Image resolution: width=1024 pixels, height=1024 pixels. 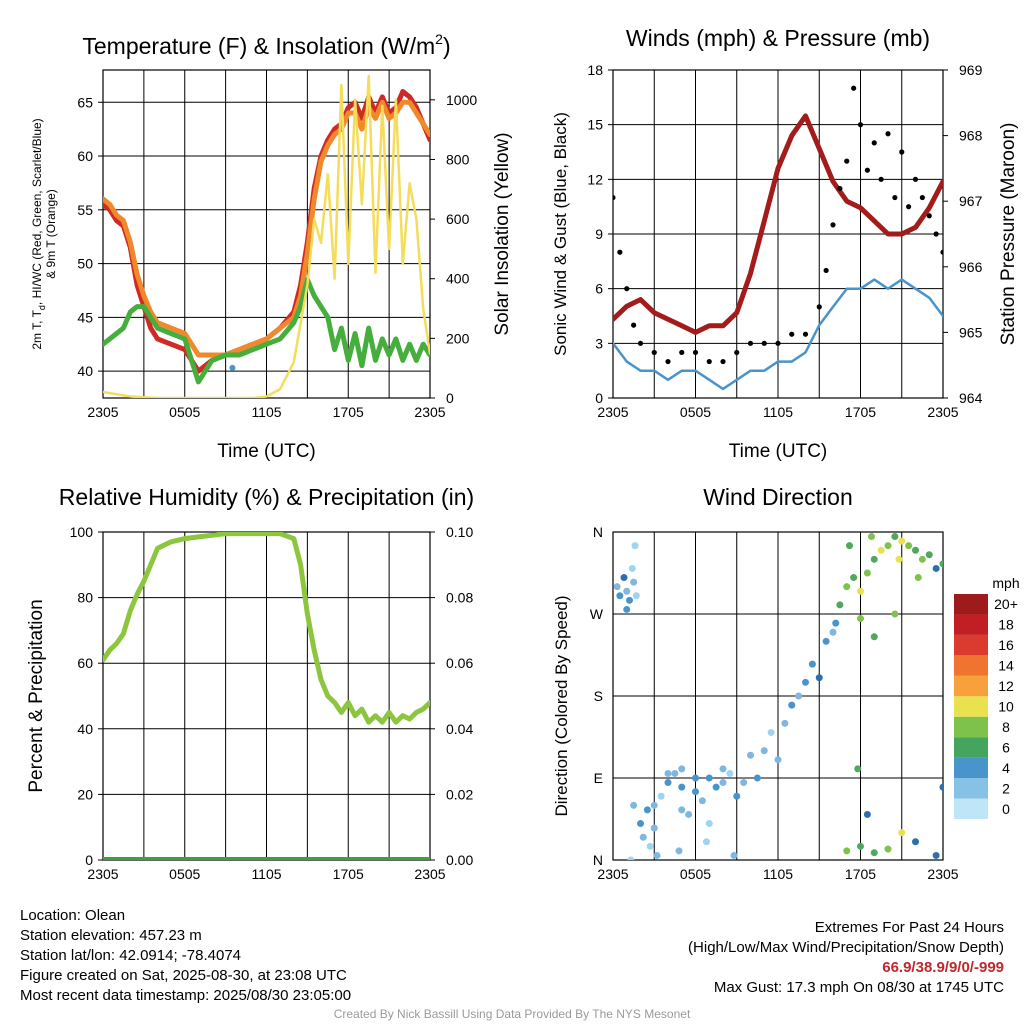 What do you see at coordinates (266, 228) in the screenshot?
I see `series-line-9m-t` at bounding box center [266, 228].